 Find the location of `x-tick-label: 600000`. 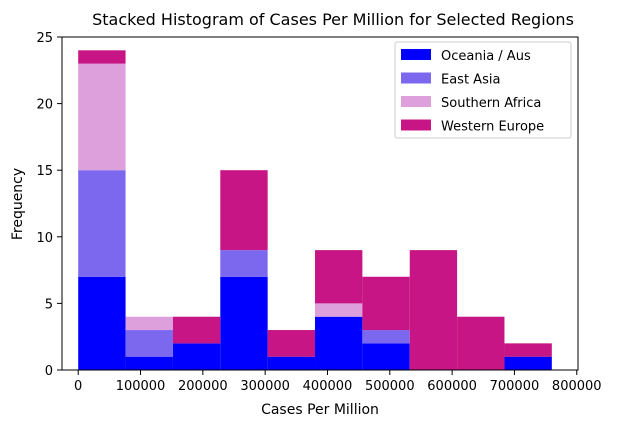

x-tick-label: 600000 is located at coordinates (452, 386).